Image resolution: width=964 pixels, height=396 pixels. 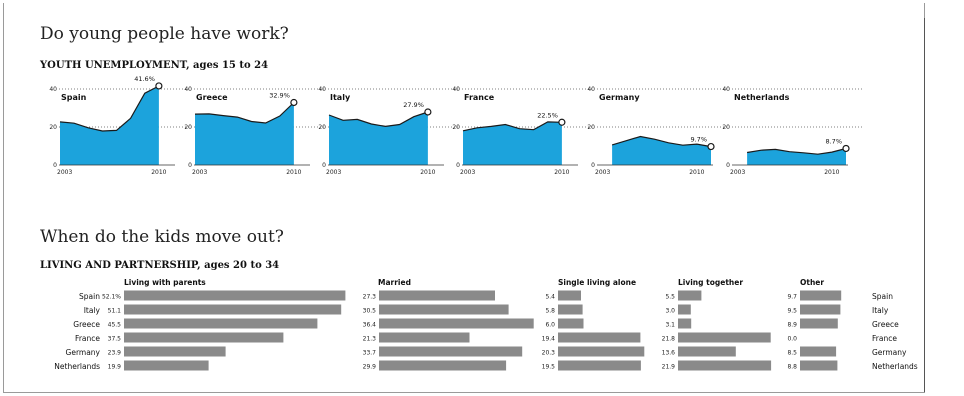 What do you see at coordinates (378, 119) in the screenshot?
I see `line-italy` at bounding box center [378, 119].